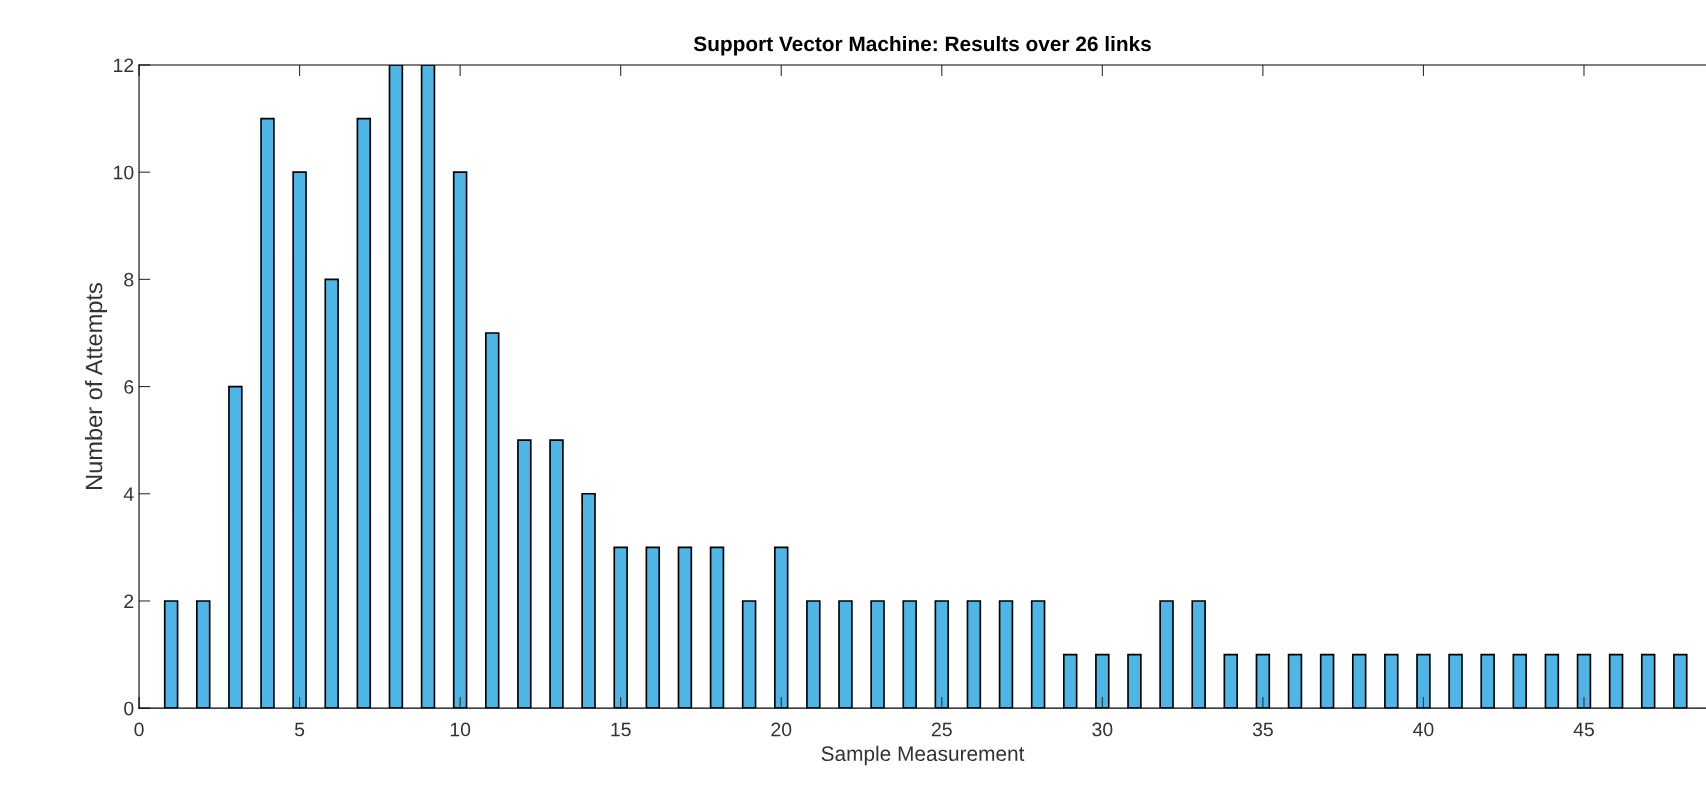 The image size is (1706, 802). What do you see at coordinates (129, 708) in the screenshot?
I see `y-tick-label: 0` at bounding box center [129, 708].